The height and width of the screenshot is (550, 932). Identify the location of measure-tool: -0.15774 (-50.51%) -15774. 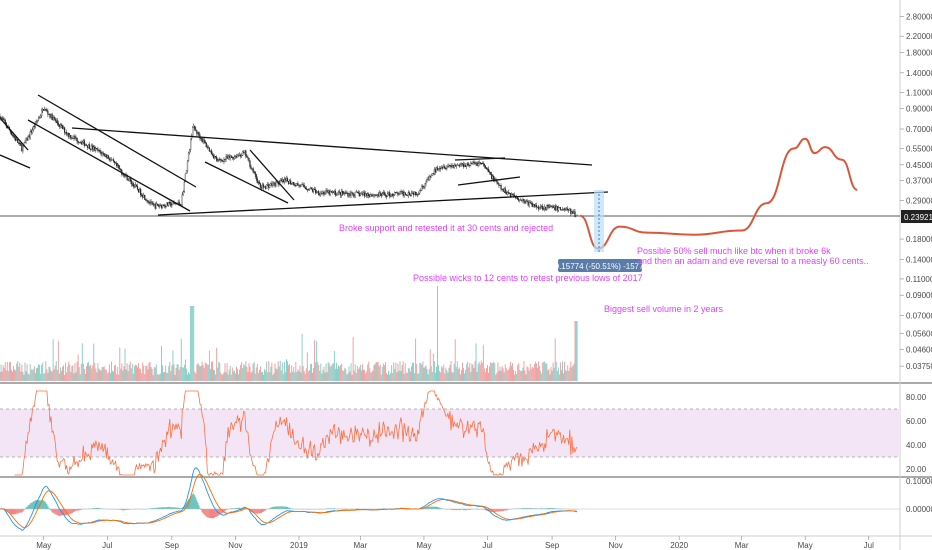
(600, 231).